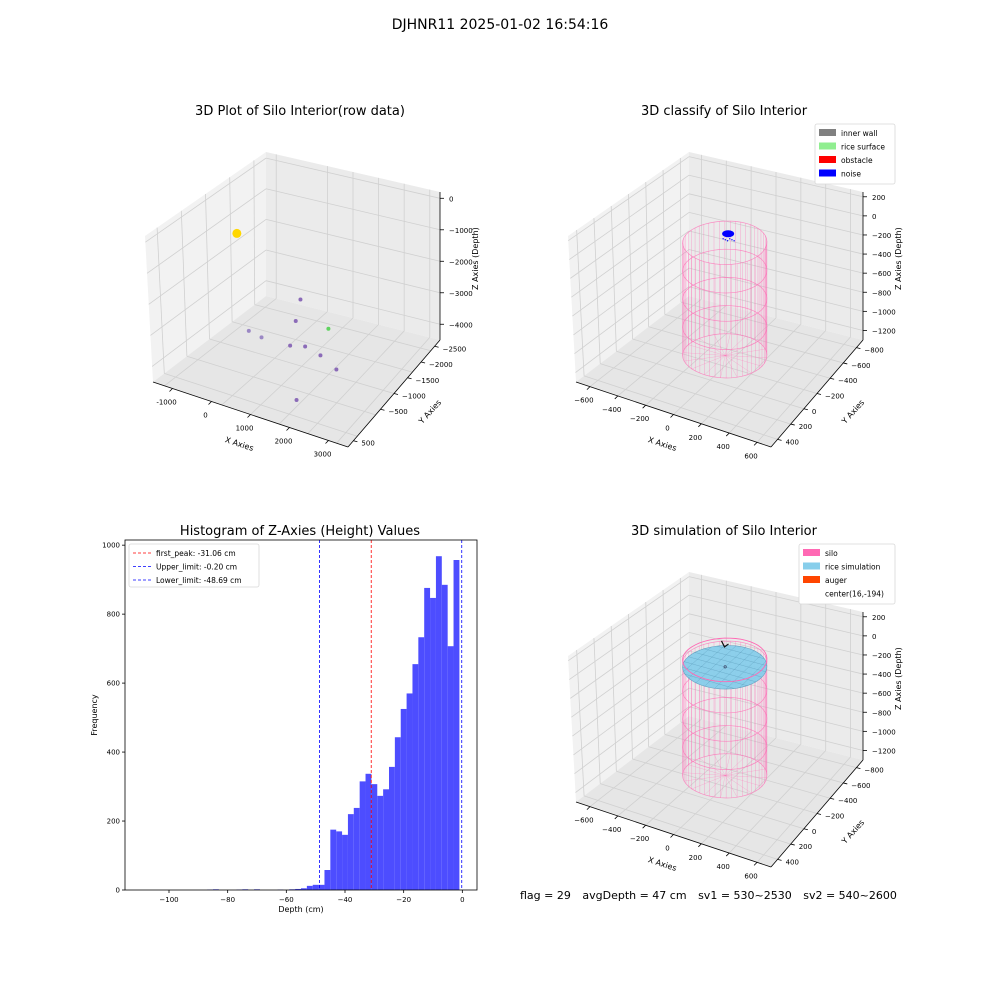  I want to click on raw-y-tick, so click(409, 378).